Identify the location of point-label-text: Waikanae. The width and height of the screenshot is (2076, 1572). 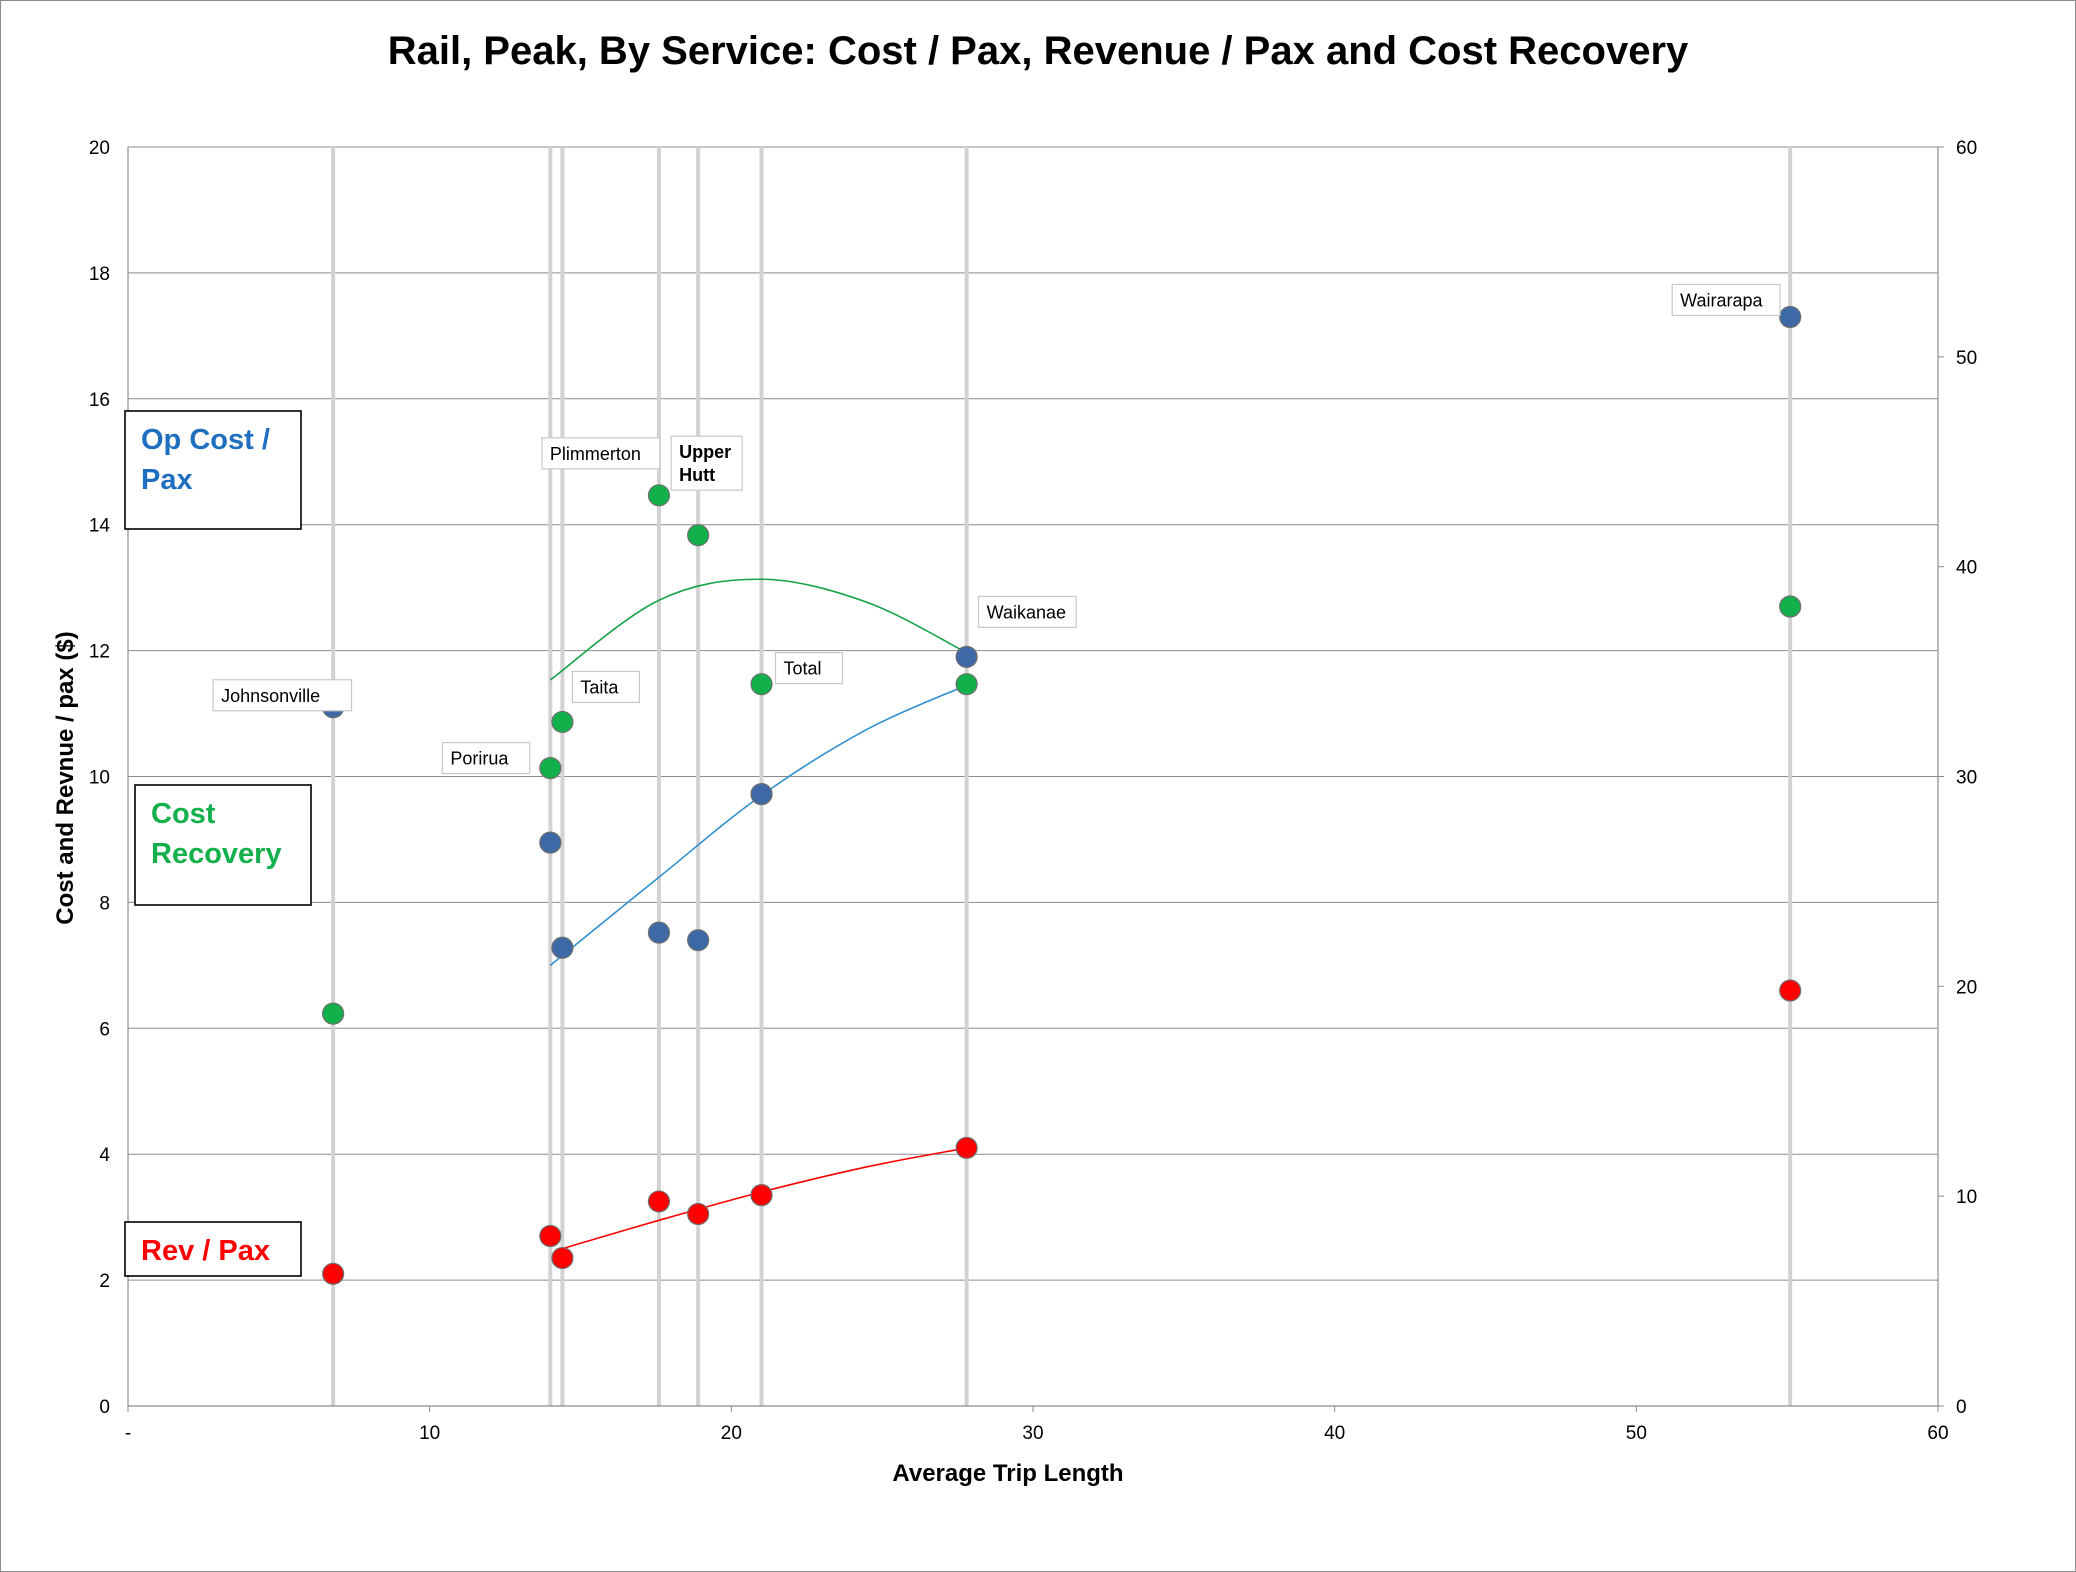
(1026, 612).